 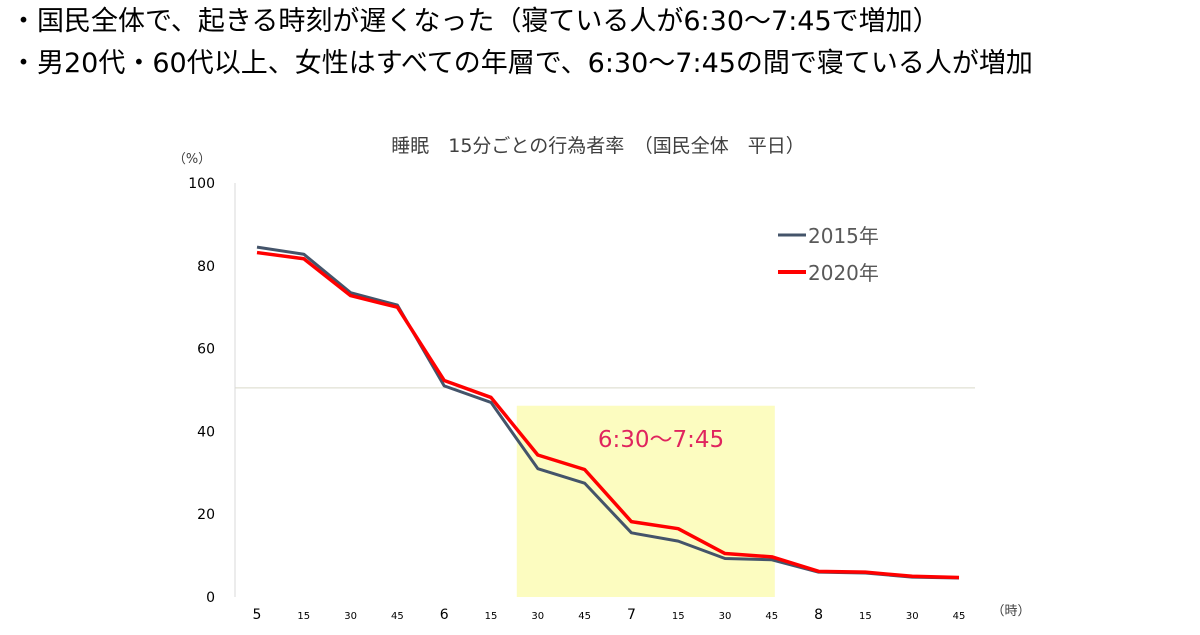 I want to click on x-tick-label: 8, so click(x=818, y=615).